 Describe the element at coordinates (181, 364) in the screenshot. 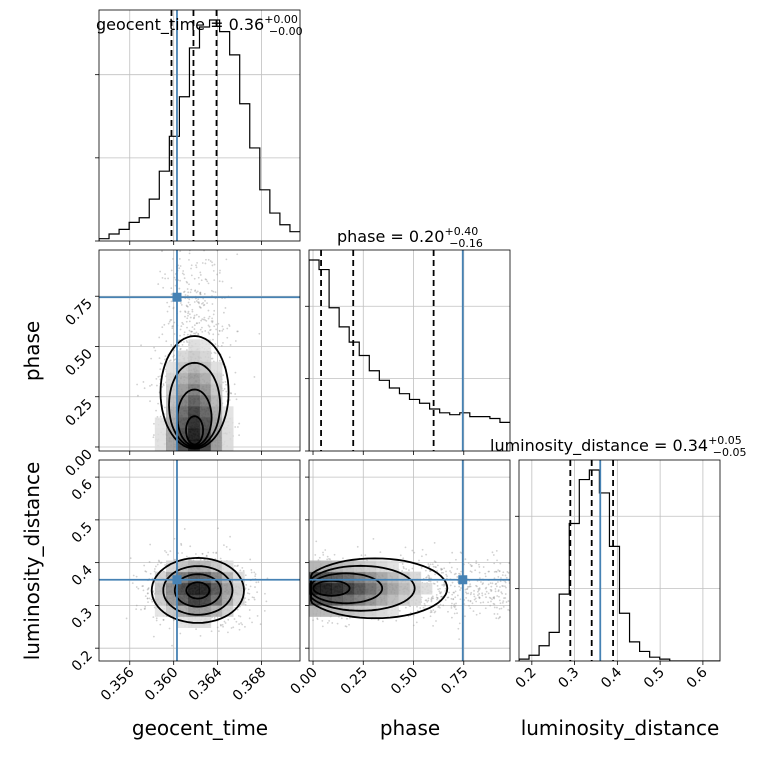

I see `panel-phase-vs-geocent-time: 0.00 0.25 0.50 0.75` at that location.